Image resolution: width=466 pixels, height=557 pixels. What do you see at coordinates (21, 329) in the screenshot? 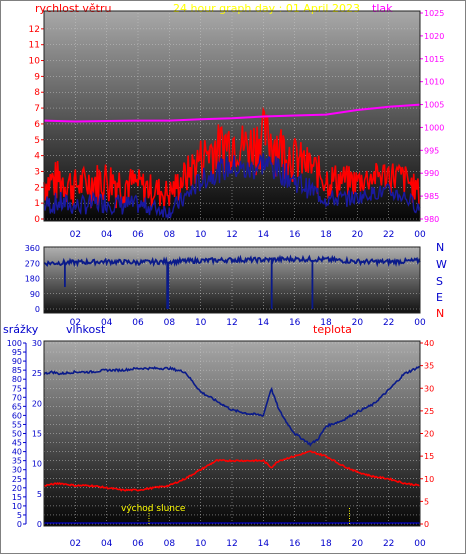
I see `rain-axis-label: srážky` at bounding box center [21, 329].